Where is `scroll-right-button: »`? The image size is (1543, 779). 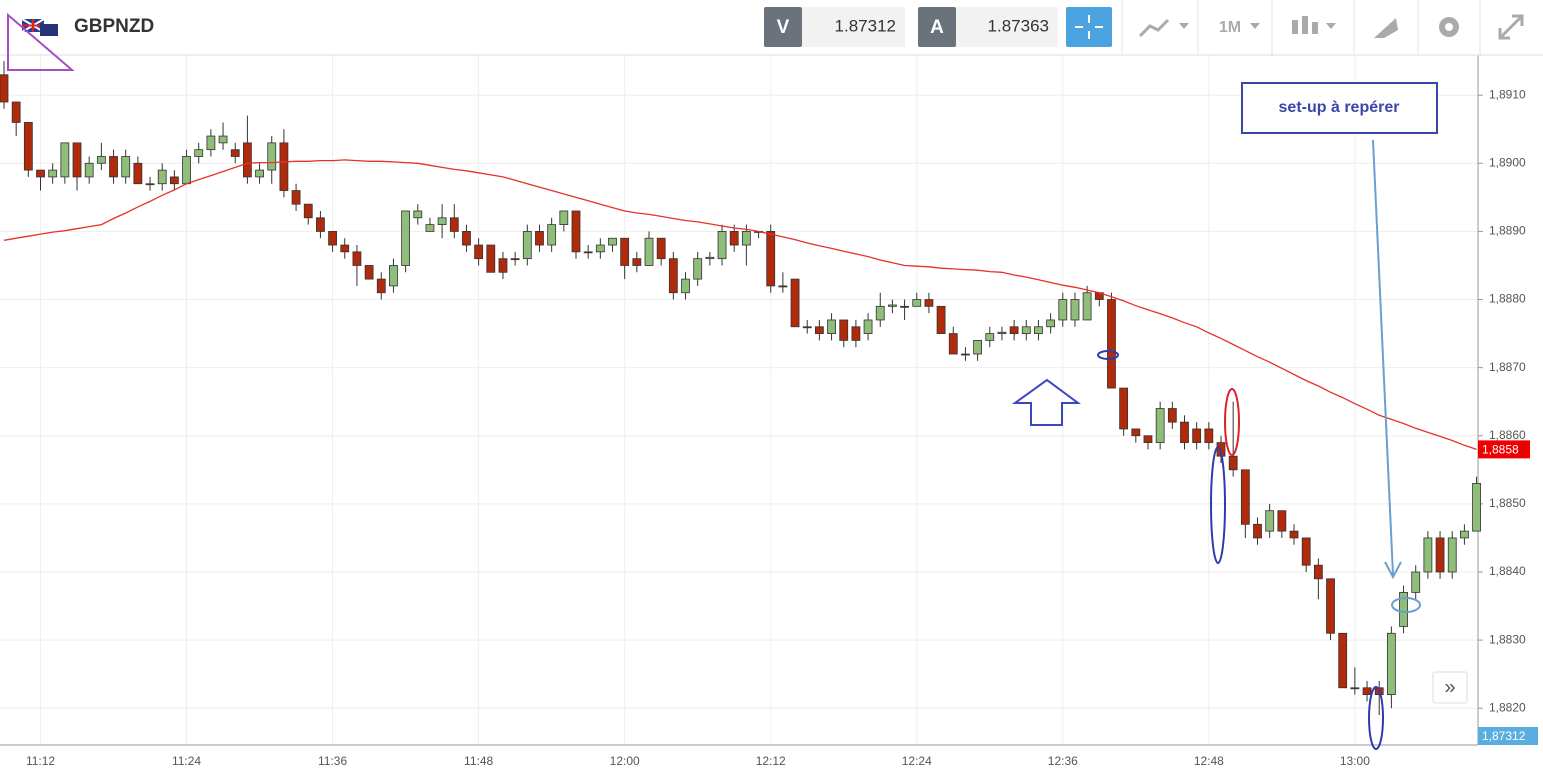 scroll-right-button: » is located at coordinates (1450, 687).